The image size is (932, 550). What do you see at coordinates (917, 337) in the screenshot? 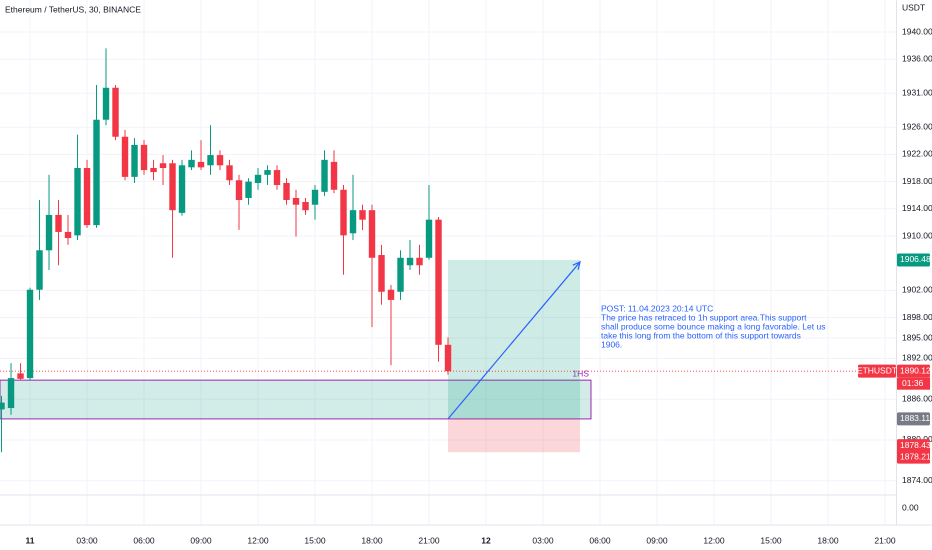
I see `y-tick-label: 1895.00` at bounding box center [917, 337].